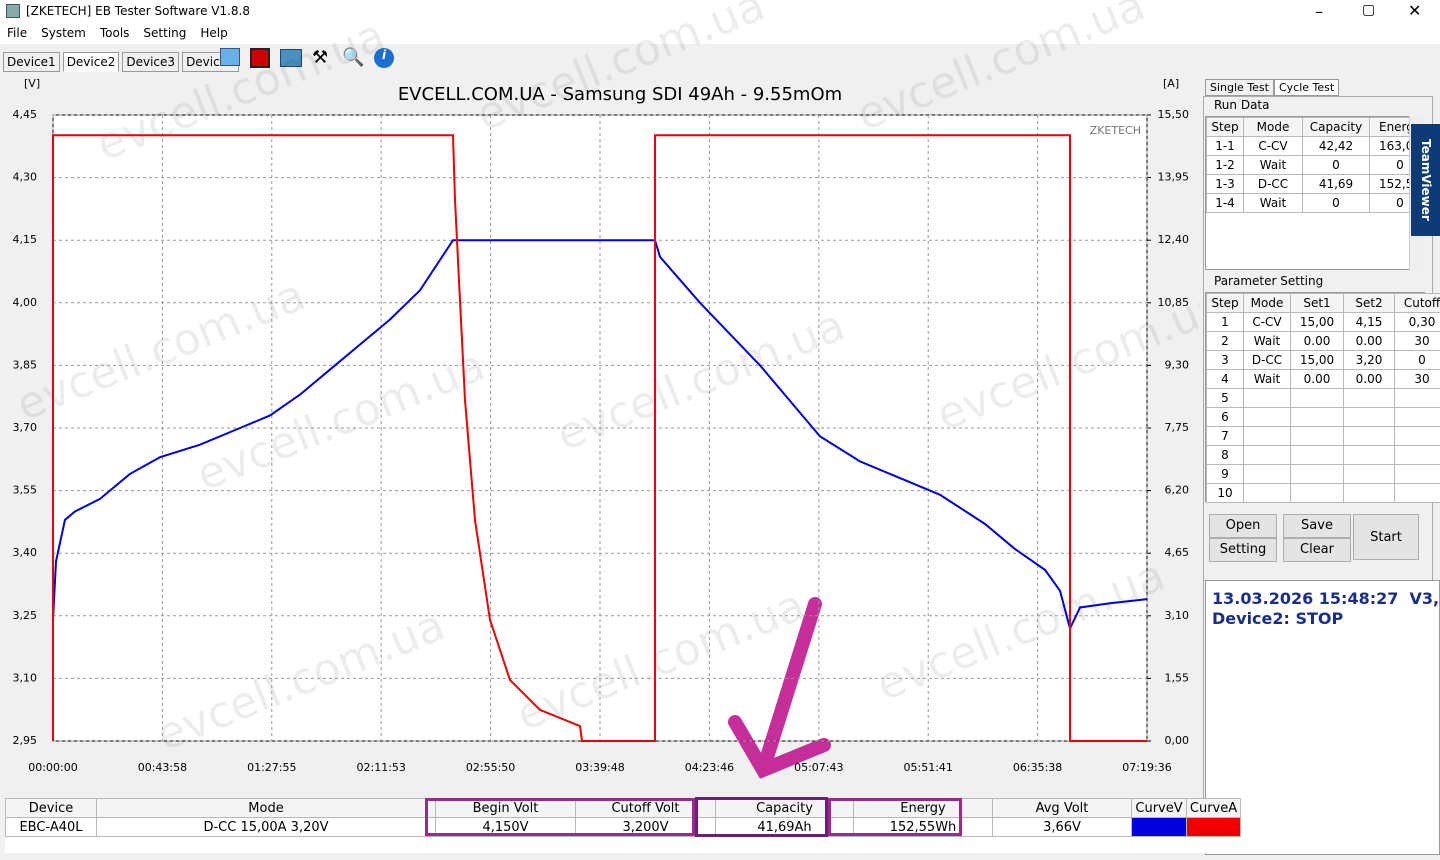  What do you see at coordinates (31, 62) in the screenshot?
I see `device-tab: Device1` at bounding box center [31, 62].